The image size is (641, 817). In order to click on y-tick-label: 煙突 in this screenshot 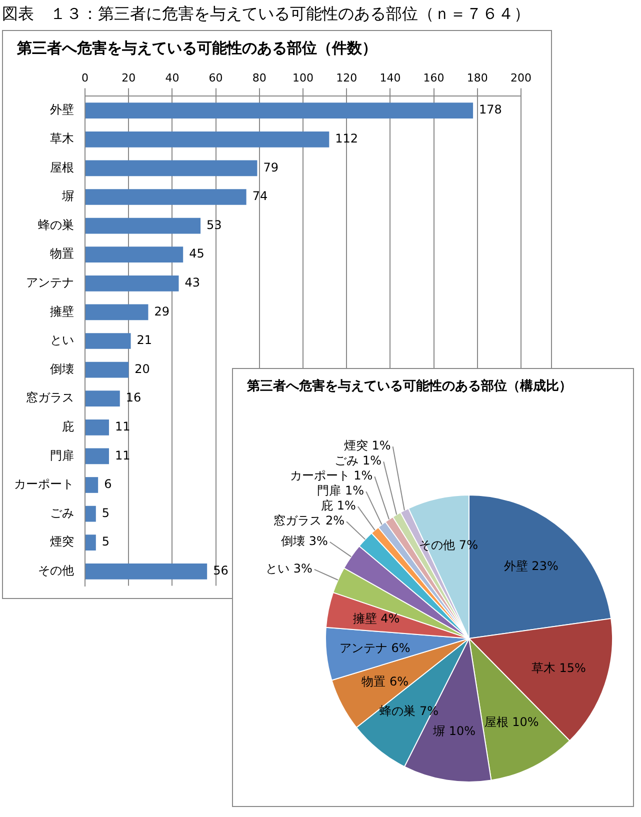, I will do `click(62, 541)`.